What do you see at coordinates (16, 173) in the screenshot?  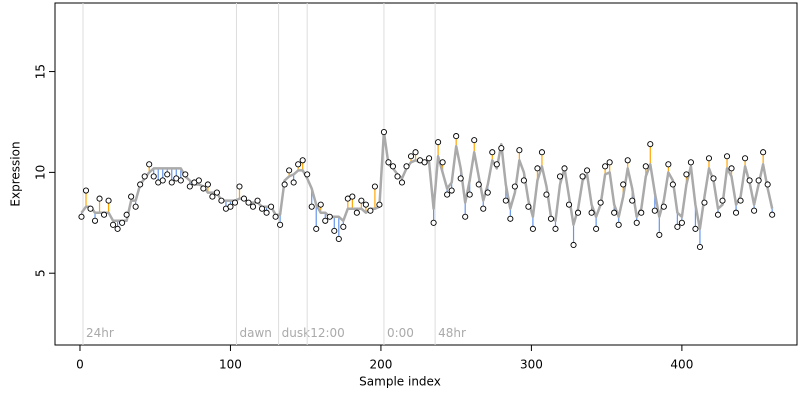 I see `y-axis-label: Expression` at bounding box center [16, 173].